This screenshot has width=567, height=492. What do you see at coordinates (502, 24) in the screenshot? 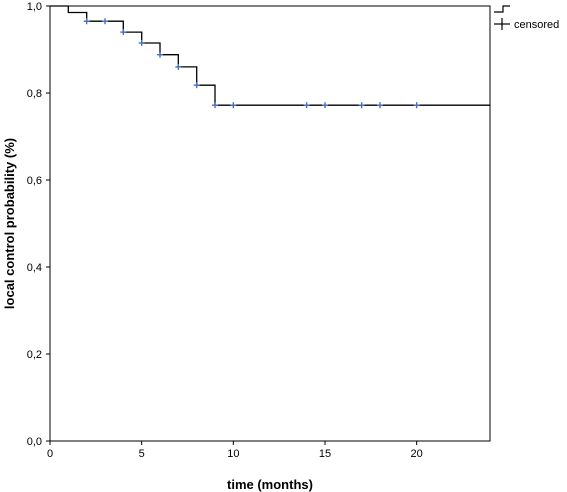
I see `legend-censored-icon` at bounding box center [502, 24].